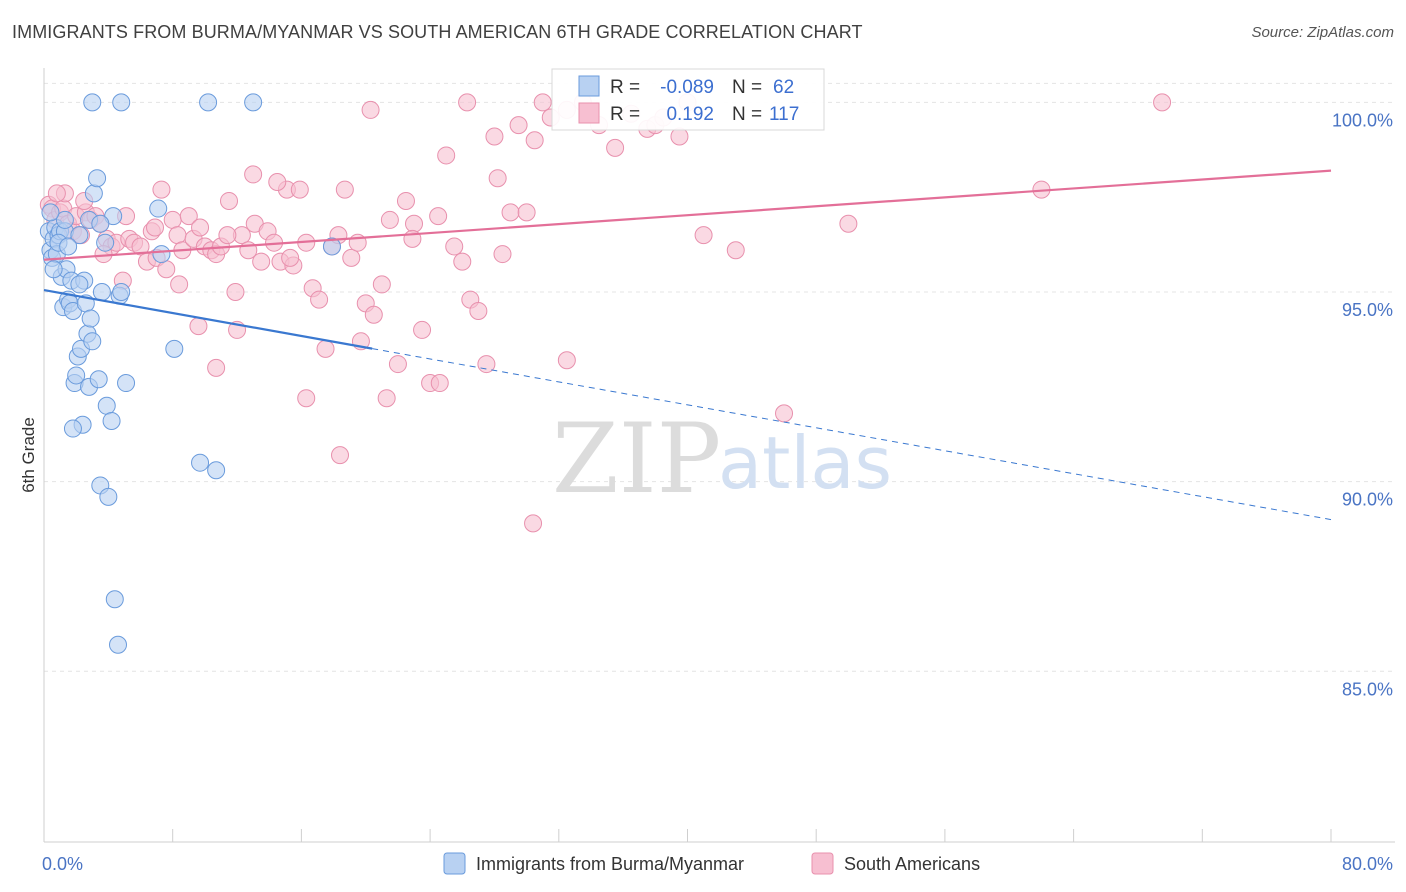 The width and height of the screenshot is (1406, 892). What do you see at coordinates (747, 87) in the screenshot?
I see `stats-n-label-blue: N =` at bounding box center [747, 87].